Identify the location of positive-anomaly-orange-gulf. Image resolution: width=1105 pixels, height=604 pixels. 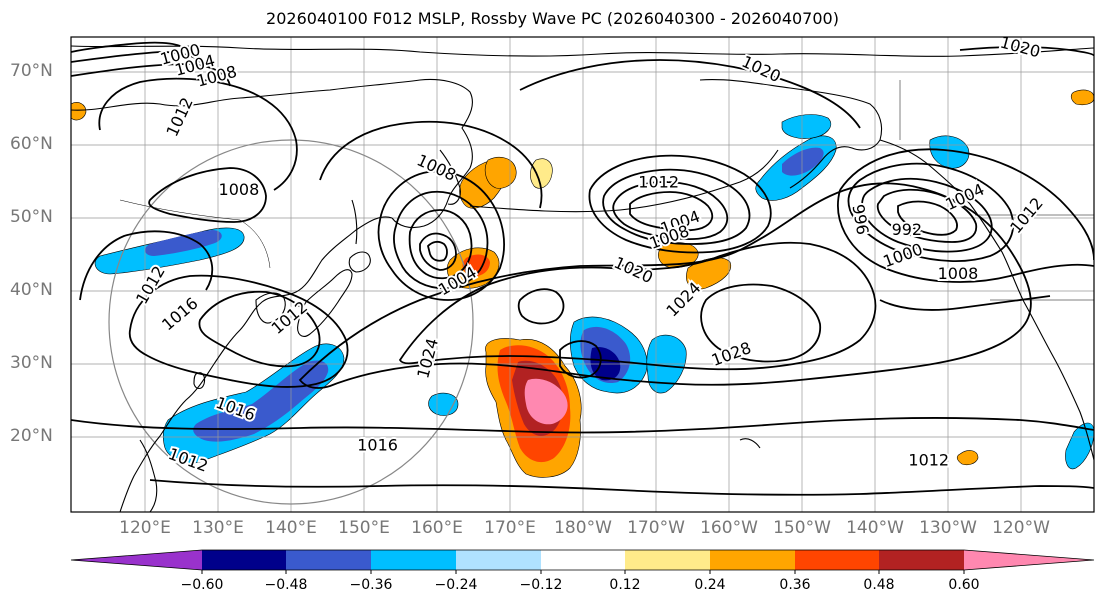
(1082, 97).